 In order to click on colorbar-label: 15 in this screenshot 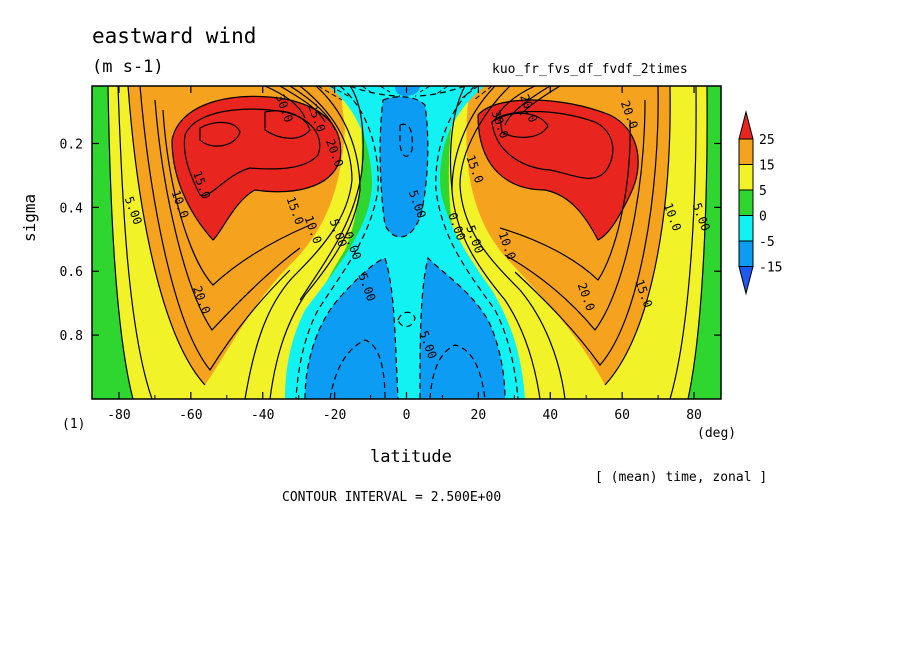, I will do `click(767, 166)`.